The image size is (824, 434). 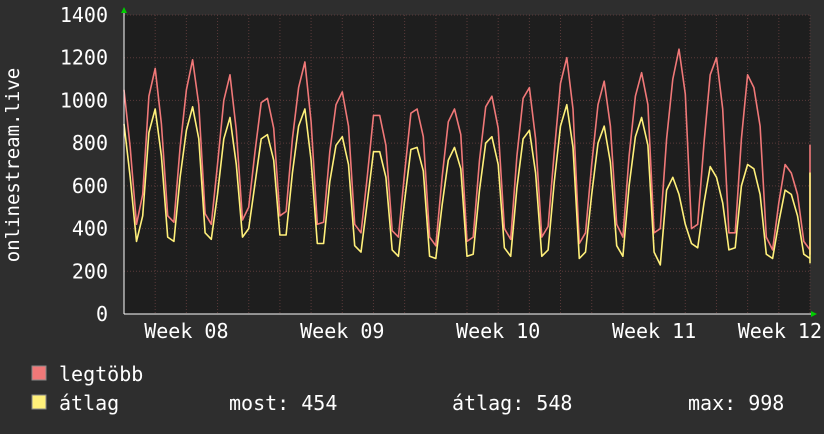 What do you see at coordinates (124, 10) in the screenshot?
I see `y-axis-arrow` at bounding box center [124, 10].